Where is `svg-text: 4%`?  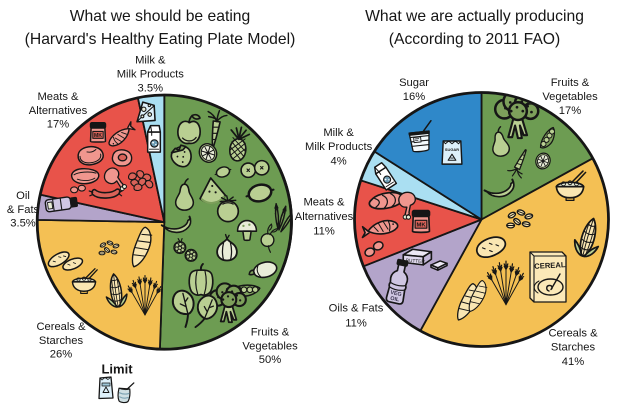
svg-text: 4% is located at coordinates (339, 161).